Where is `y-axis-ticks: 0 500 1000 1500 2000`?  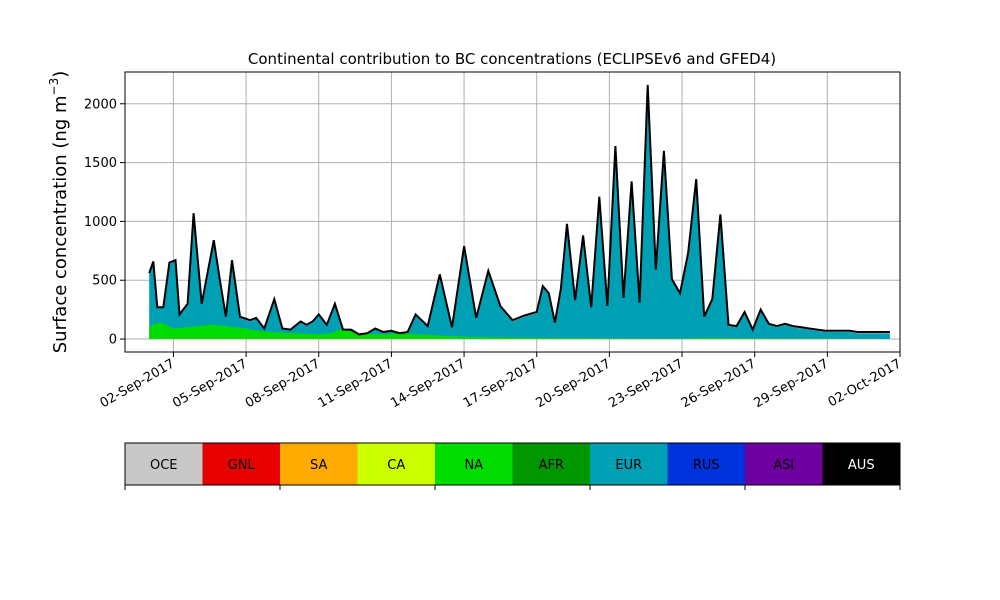
y-axis-ticks: 0 500 1000 1500 2000 is located at coordinates (104, 222).